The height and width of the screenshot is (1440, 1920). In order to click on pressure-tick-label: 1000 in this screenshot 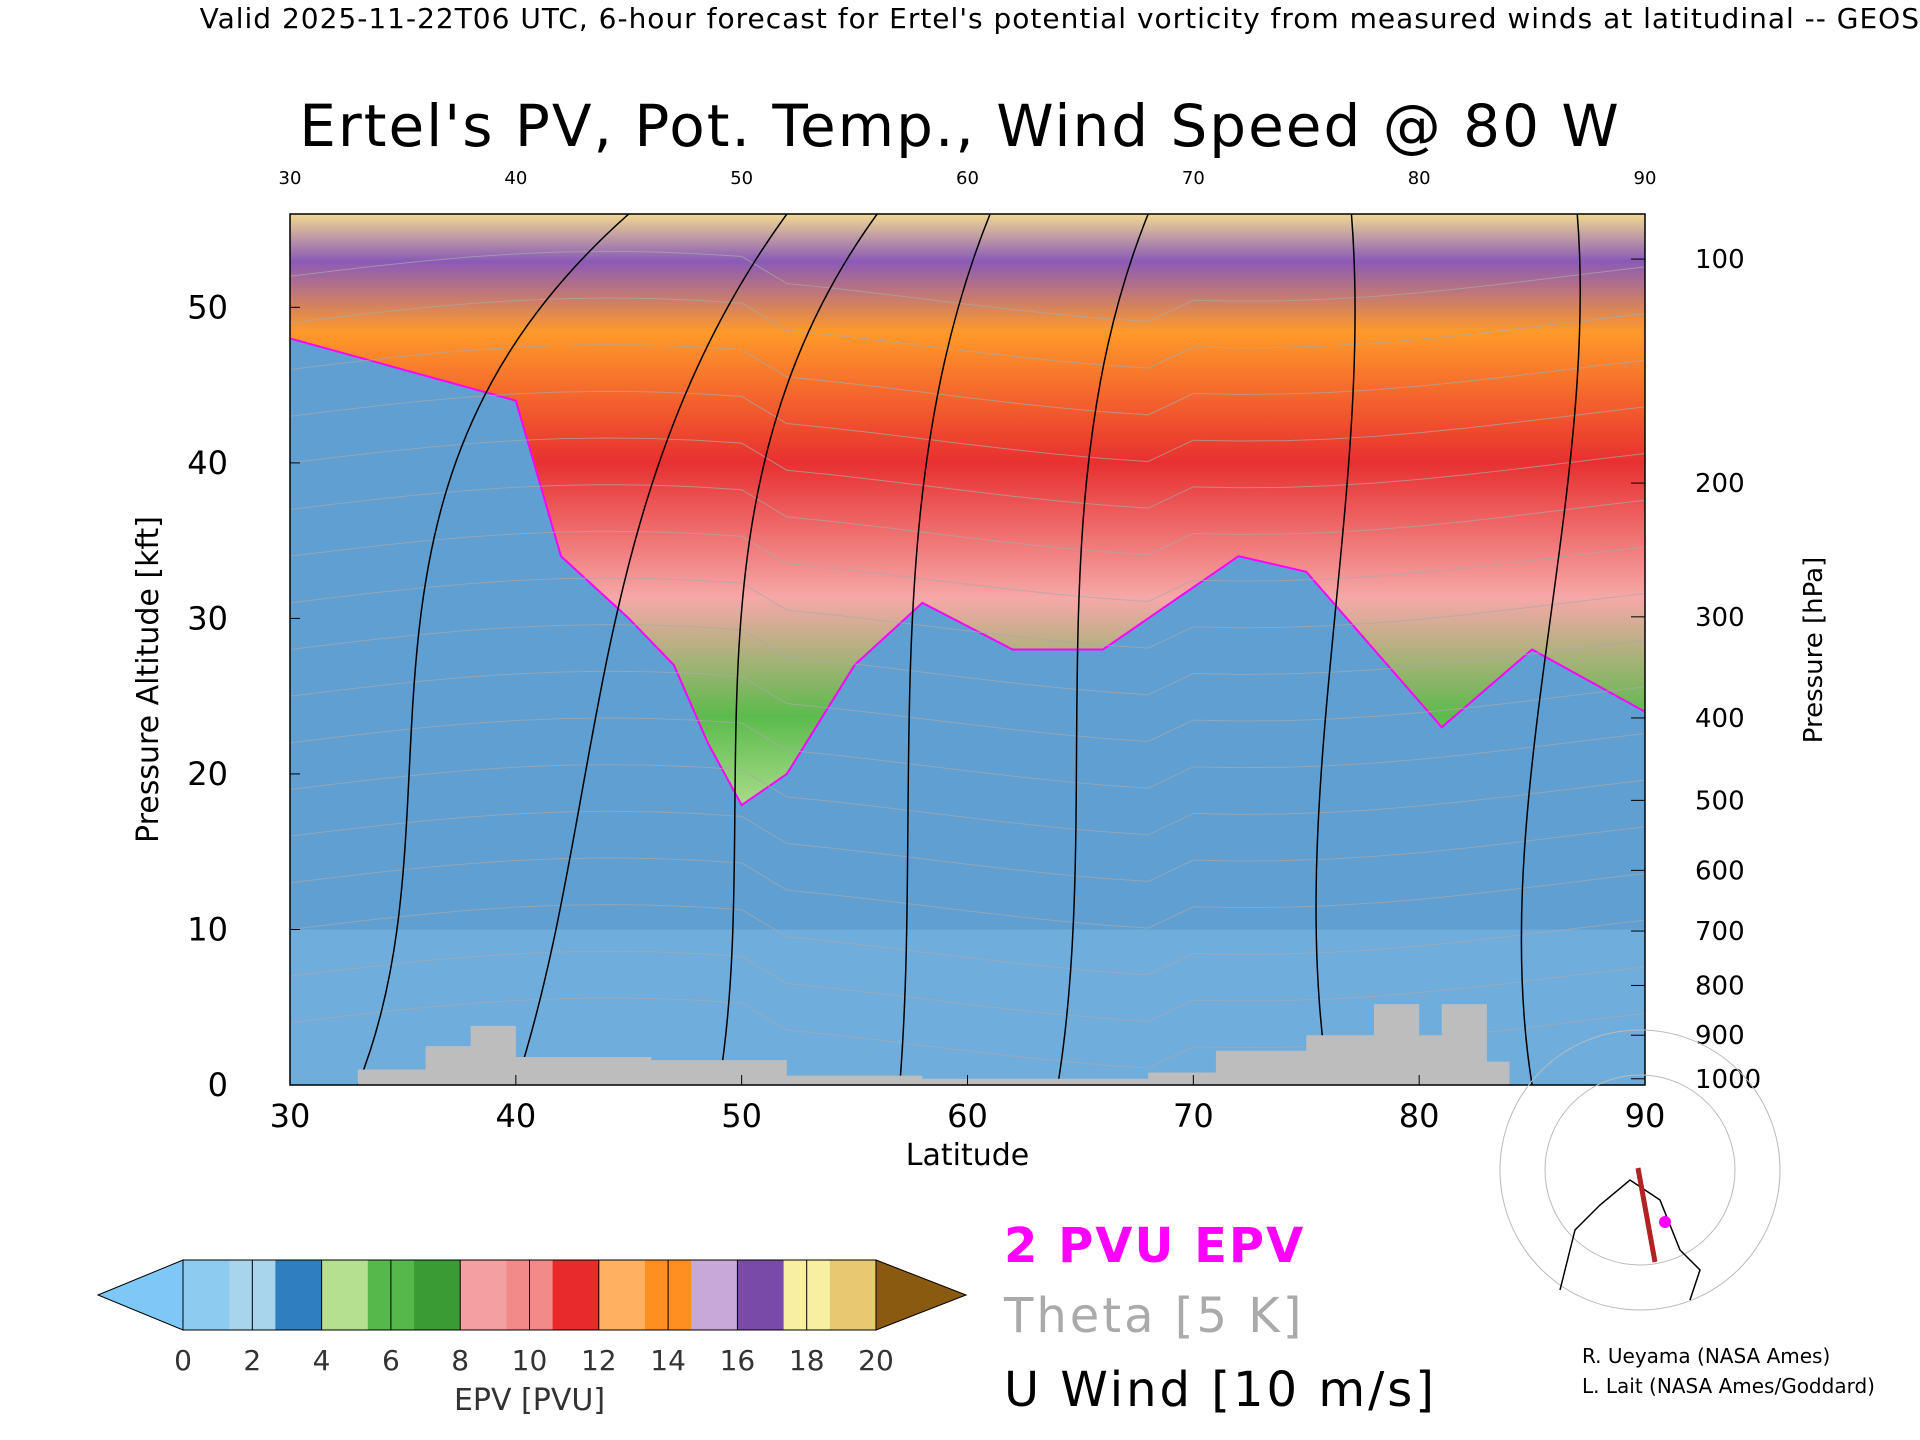, I will do `click(1728, 1080)`.